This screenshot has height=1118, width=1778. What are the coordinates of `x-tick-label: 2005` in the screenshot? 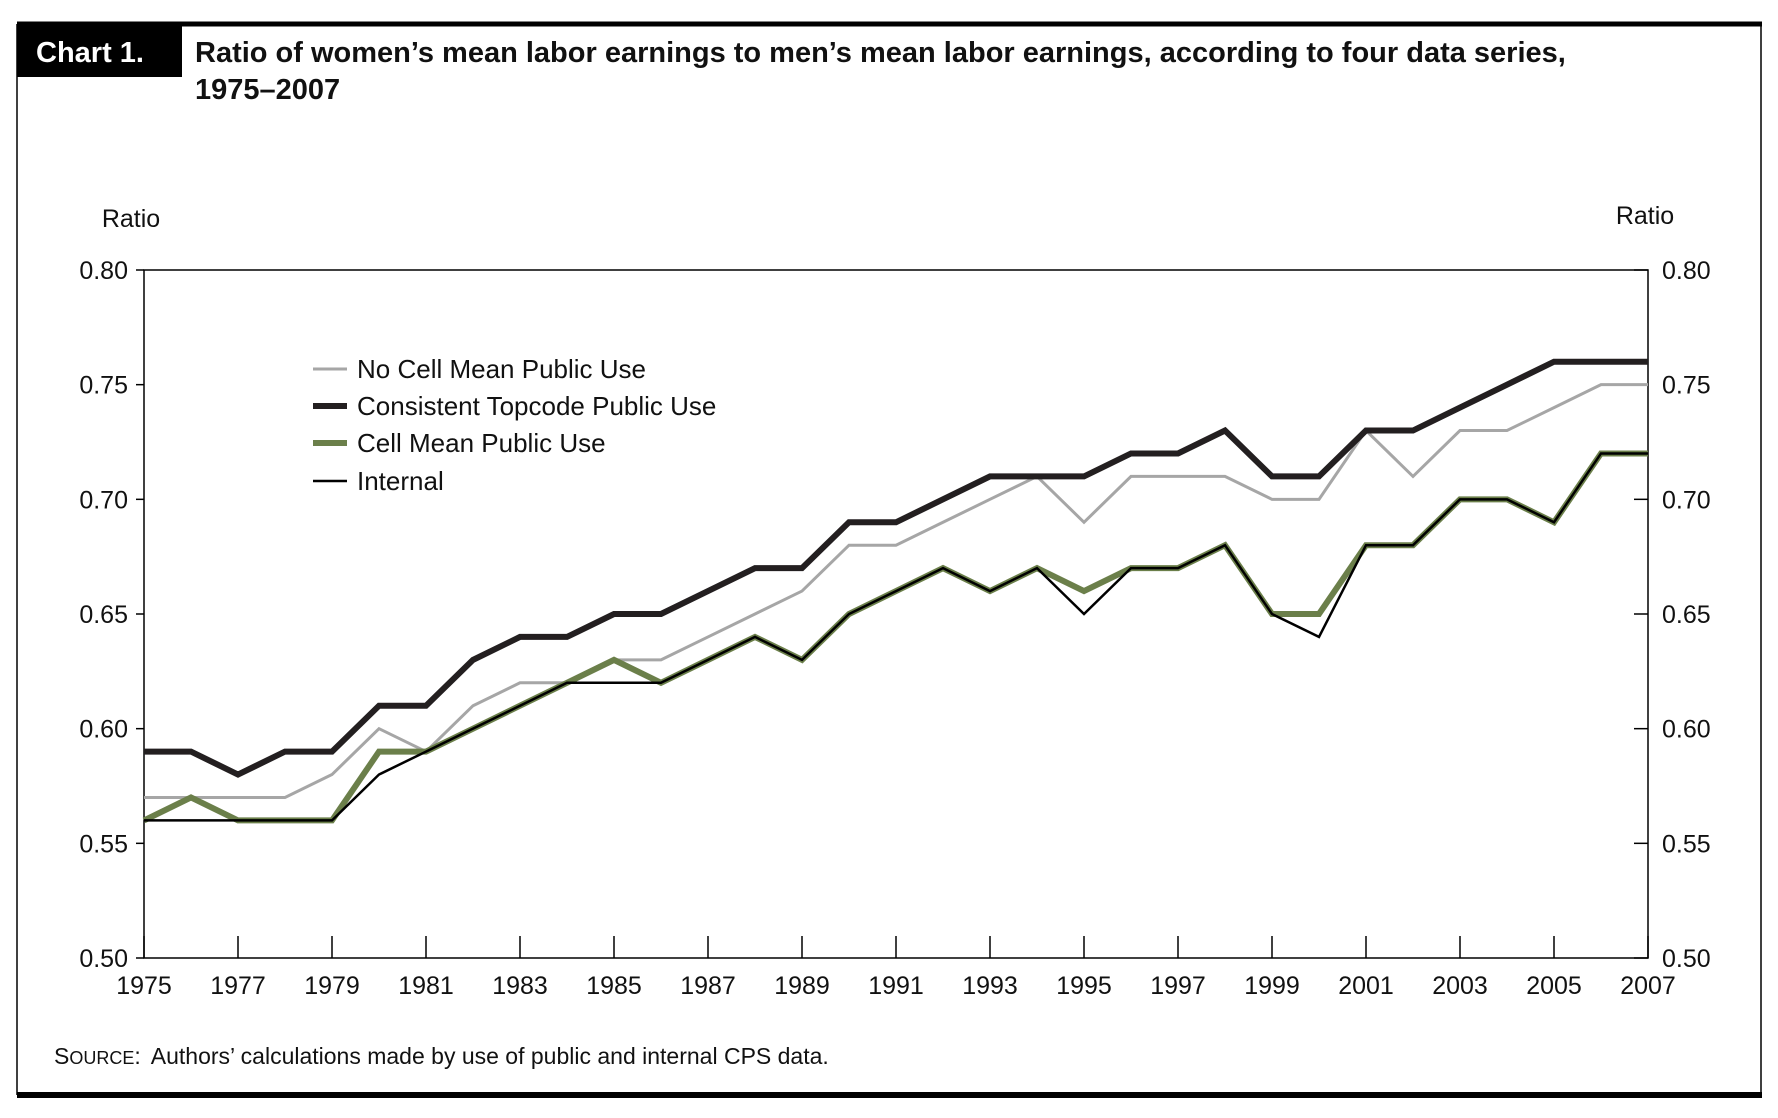 It's located at (1554, 986).